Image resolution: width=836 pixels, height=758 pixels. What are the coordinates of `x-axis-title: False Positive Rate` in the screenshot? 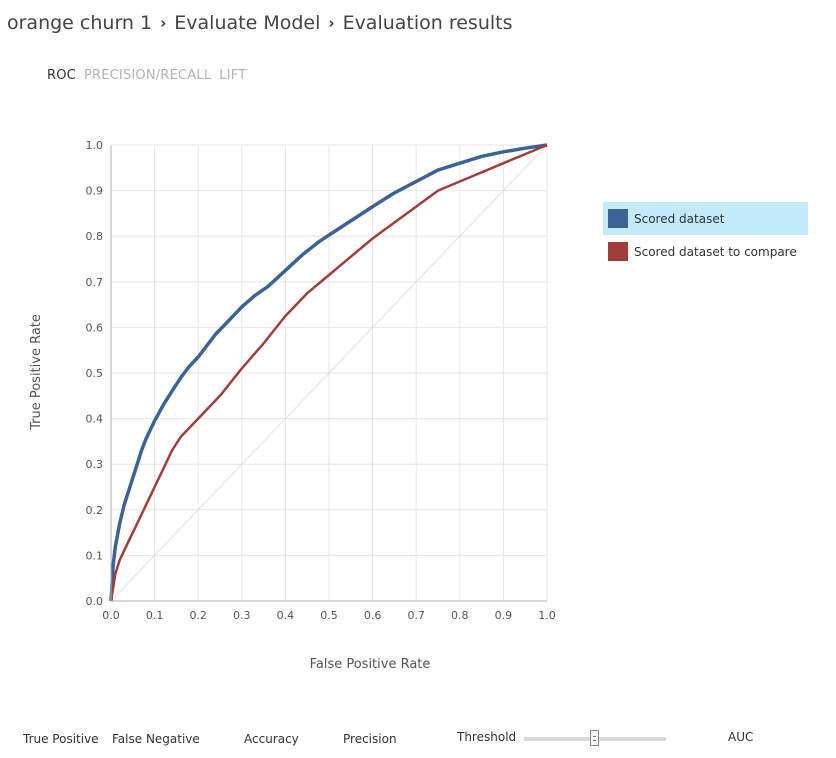 It's located at (370, 664).